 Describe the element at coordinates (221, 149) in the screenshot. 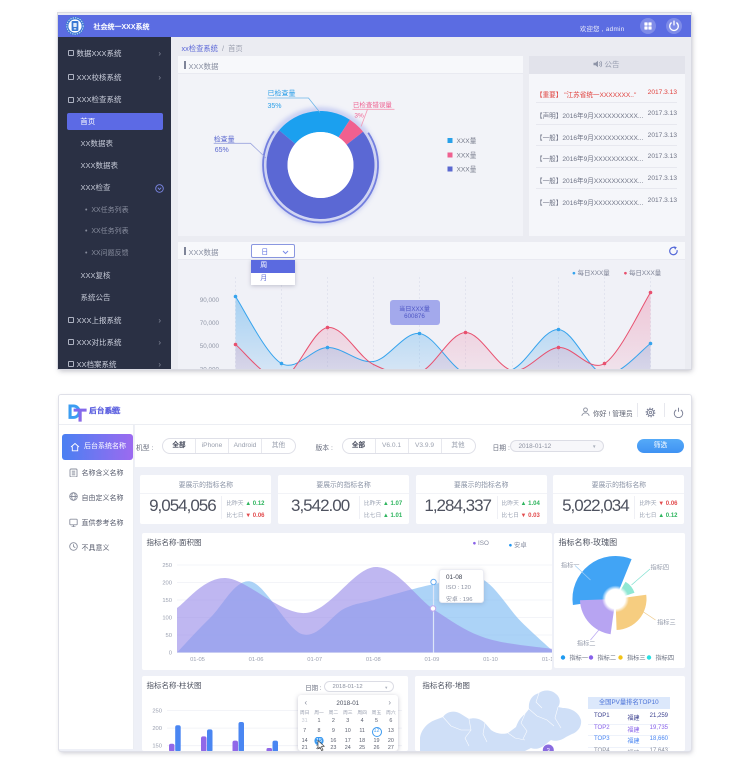

I see `svg-text: 65%` at that location.